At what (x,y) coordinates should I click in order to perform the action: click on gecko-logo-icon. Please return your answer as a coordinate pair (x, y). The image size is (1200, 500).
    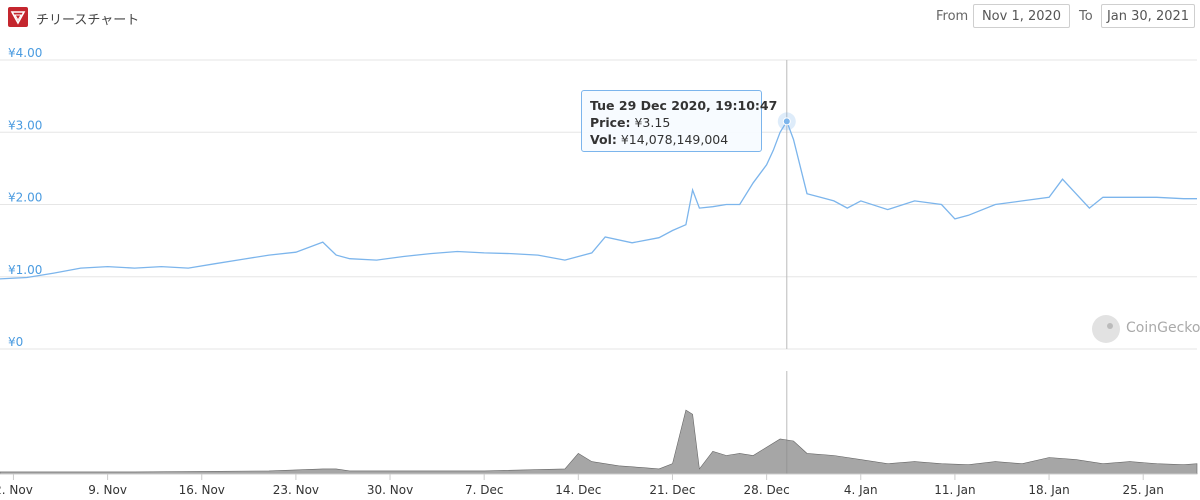
    Looking at the image, I should click on (1106, 329).